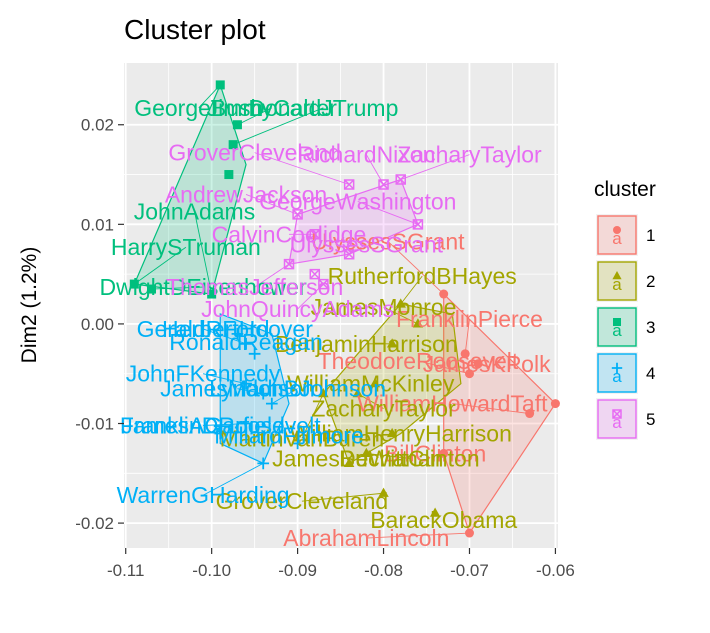 This screenshot has width=710, height=633. What do you see at coordinates (289, 234) in the screenshot?
I see `point-label: CalvinCoolidge` at bounding box center [289, 234].